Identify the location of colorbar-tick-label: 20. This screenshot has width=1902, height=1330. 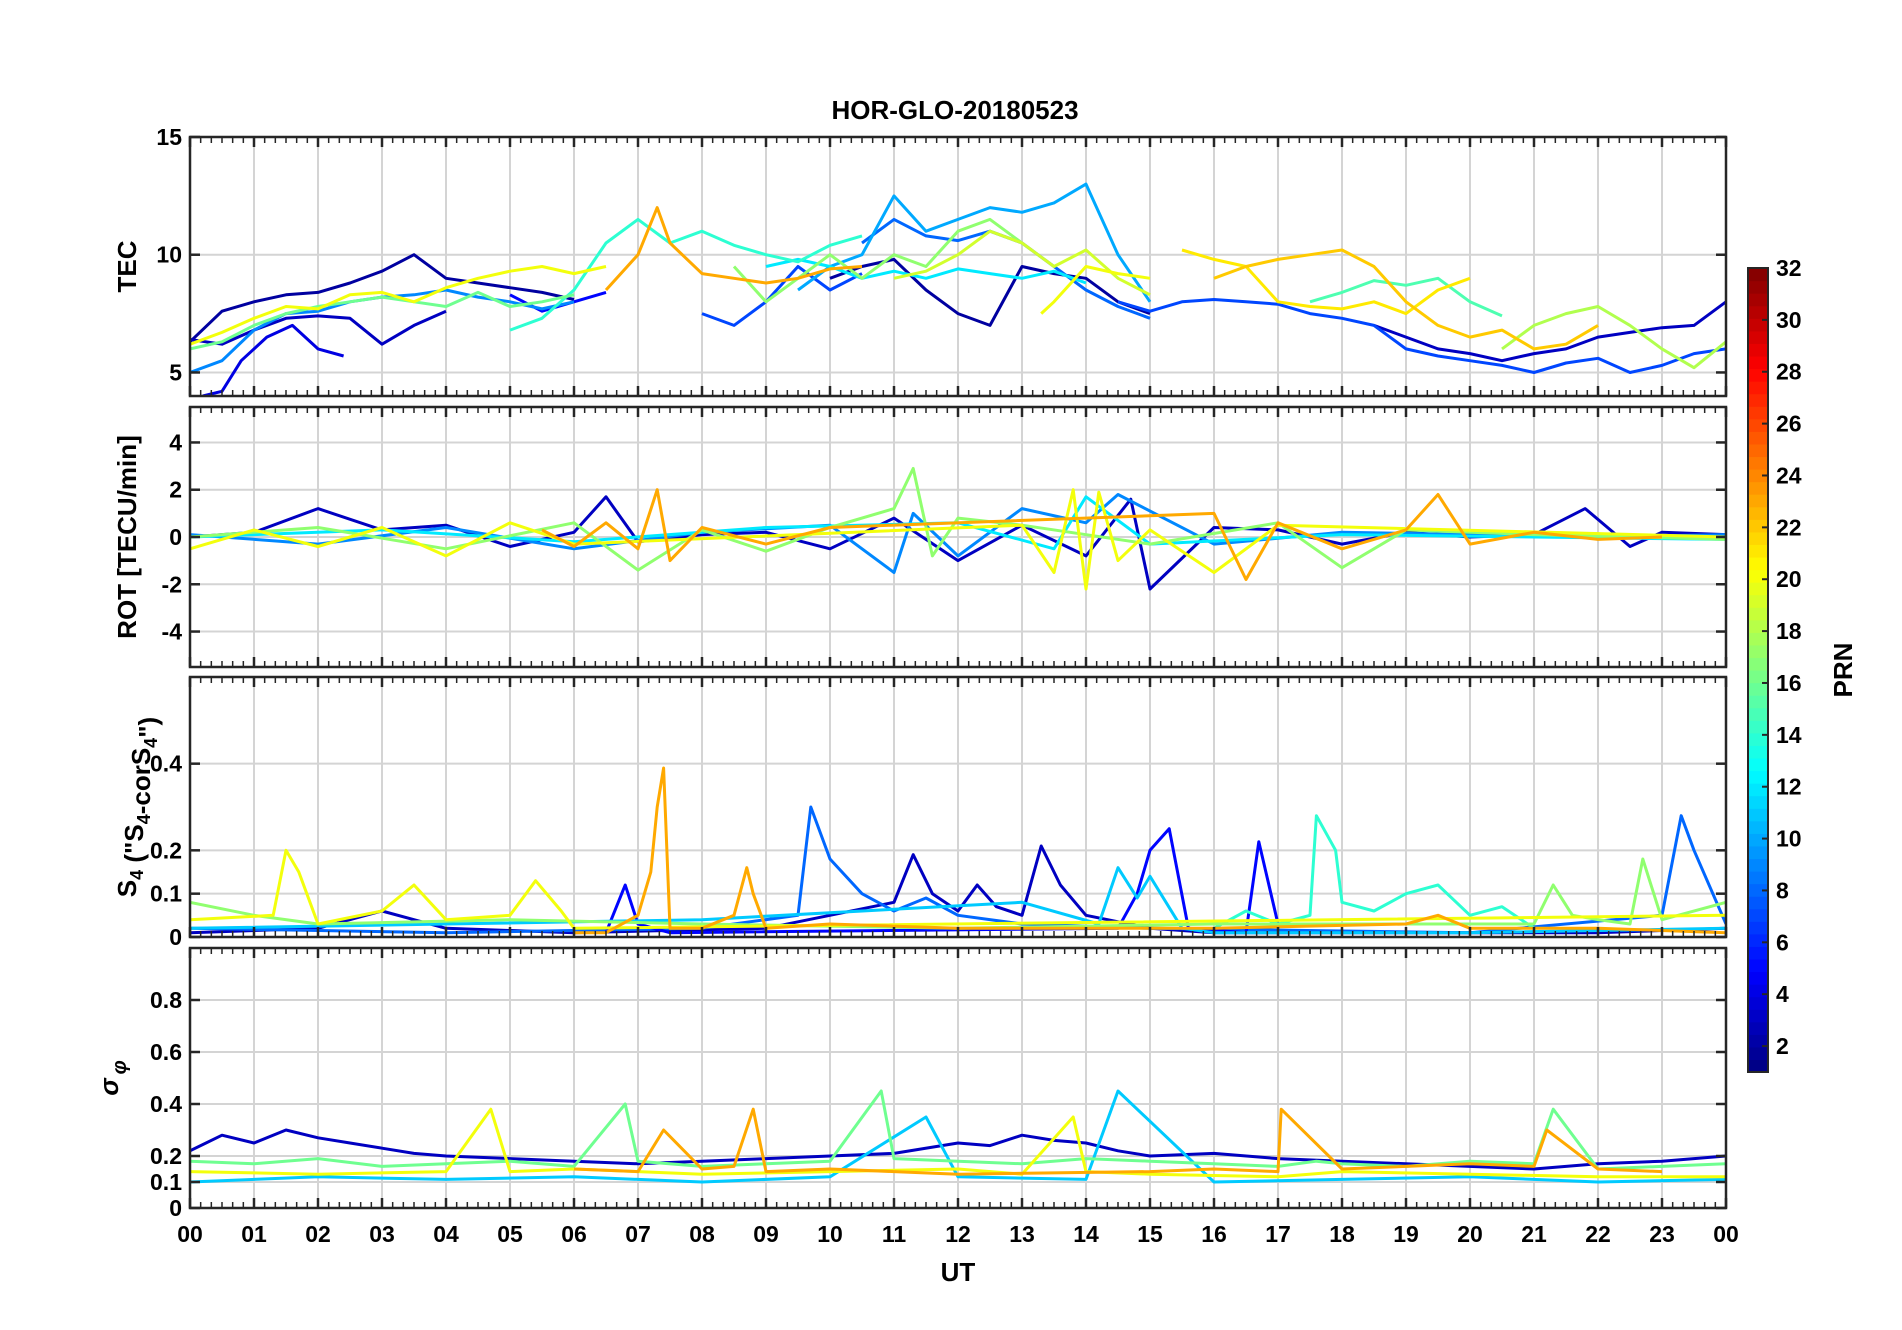
(1789, 579).